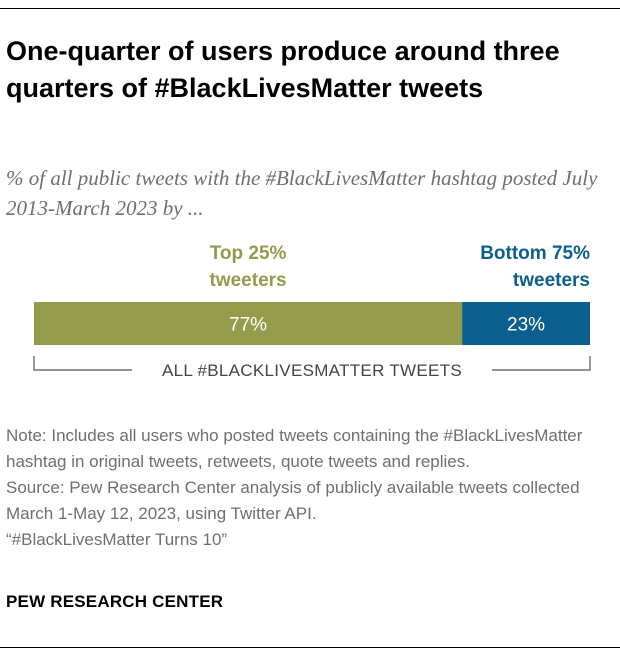 The image size is (620, 656). Describe the element at coordinates (115, 601) in the screenshot. I see `pew-credit: PEW RESEARCH CENTER` at that location.